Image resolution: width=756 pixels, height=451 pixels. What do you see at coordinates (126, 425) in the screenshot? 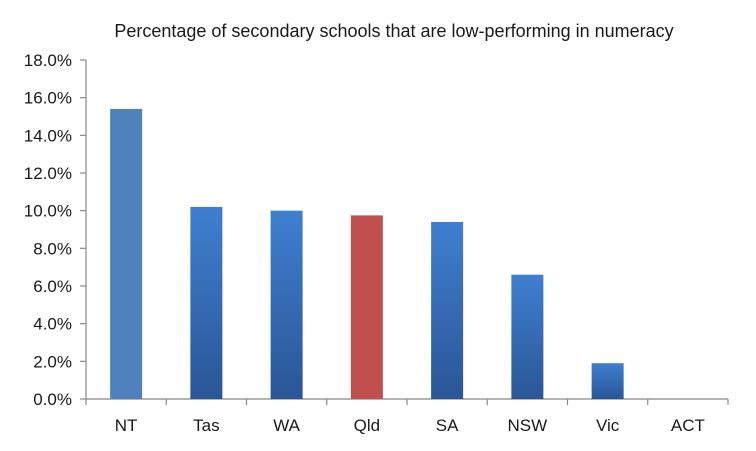
I see `x-category-label: NT` at bounding box center [126, 425].